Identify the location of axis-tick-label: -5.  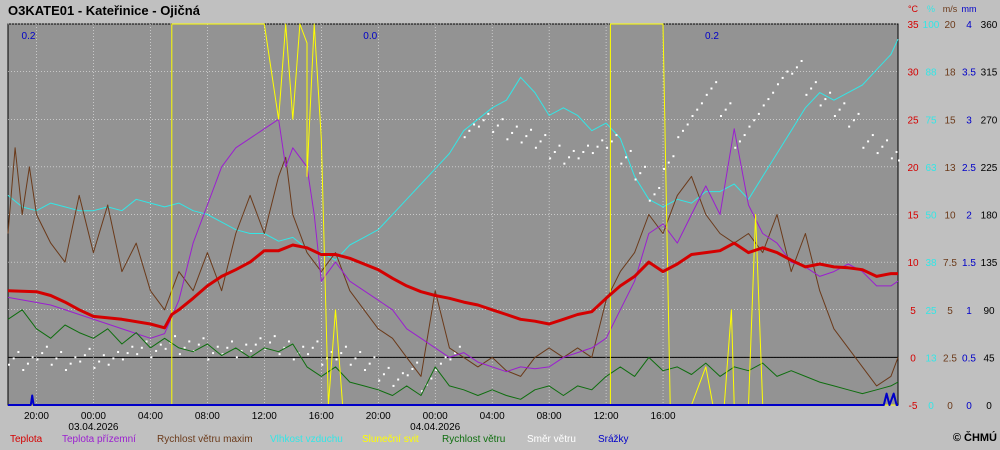
(913, 406).